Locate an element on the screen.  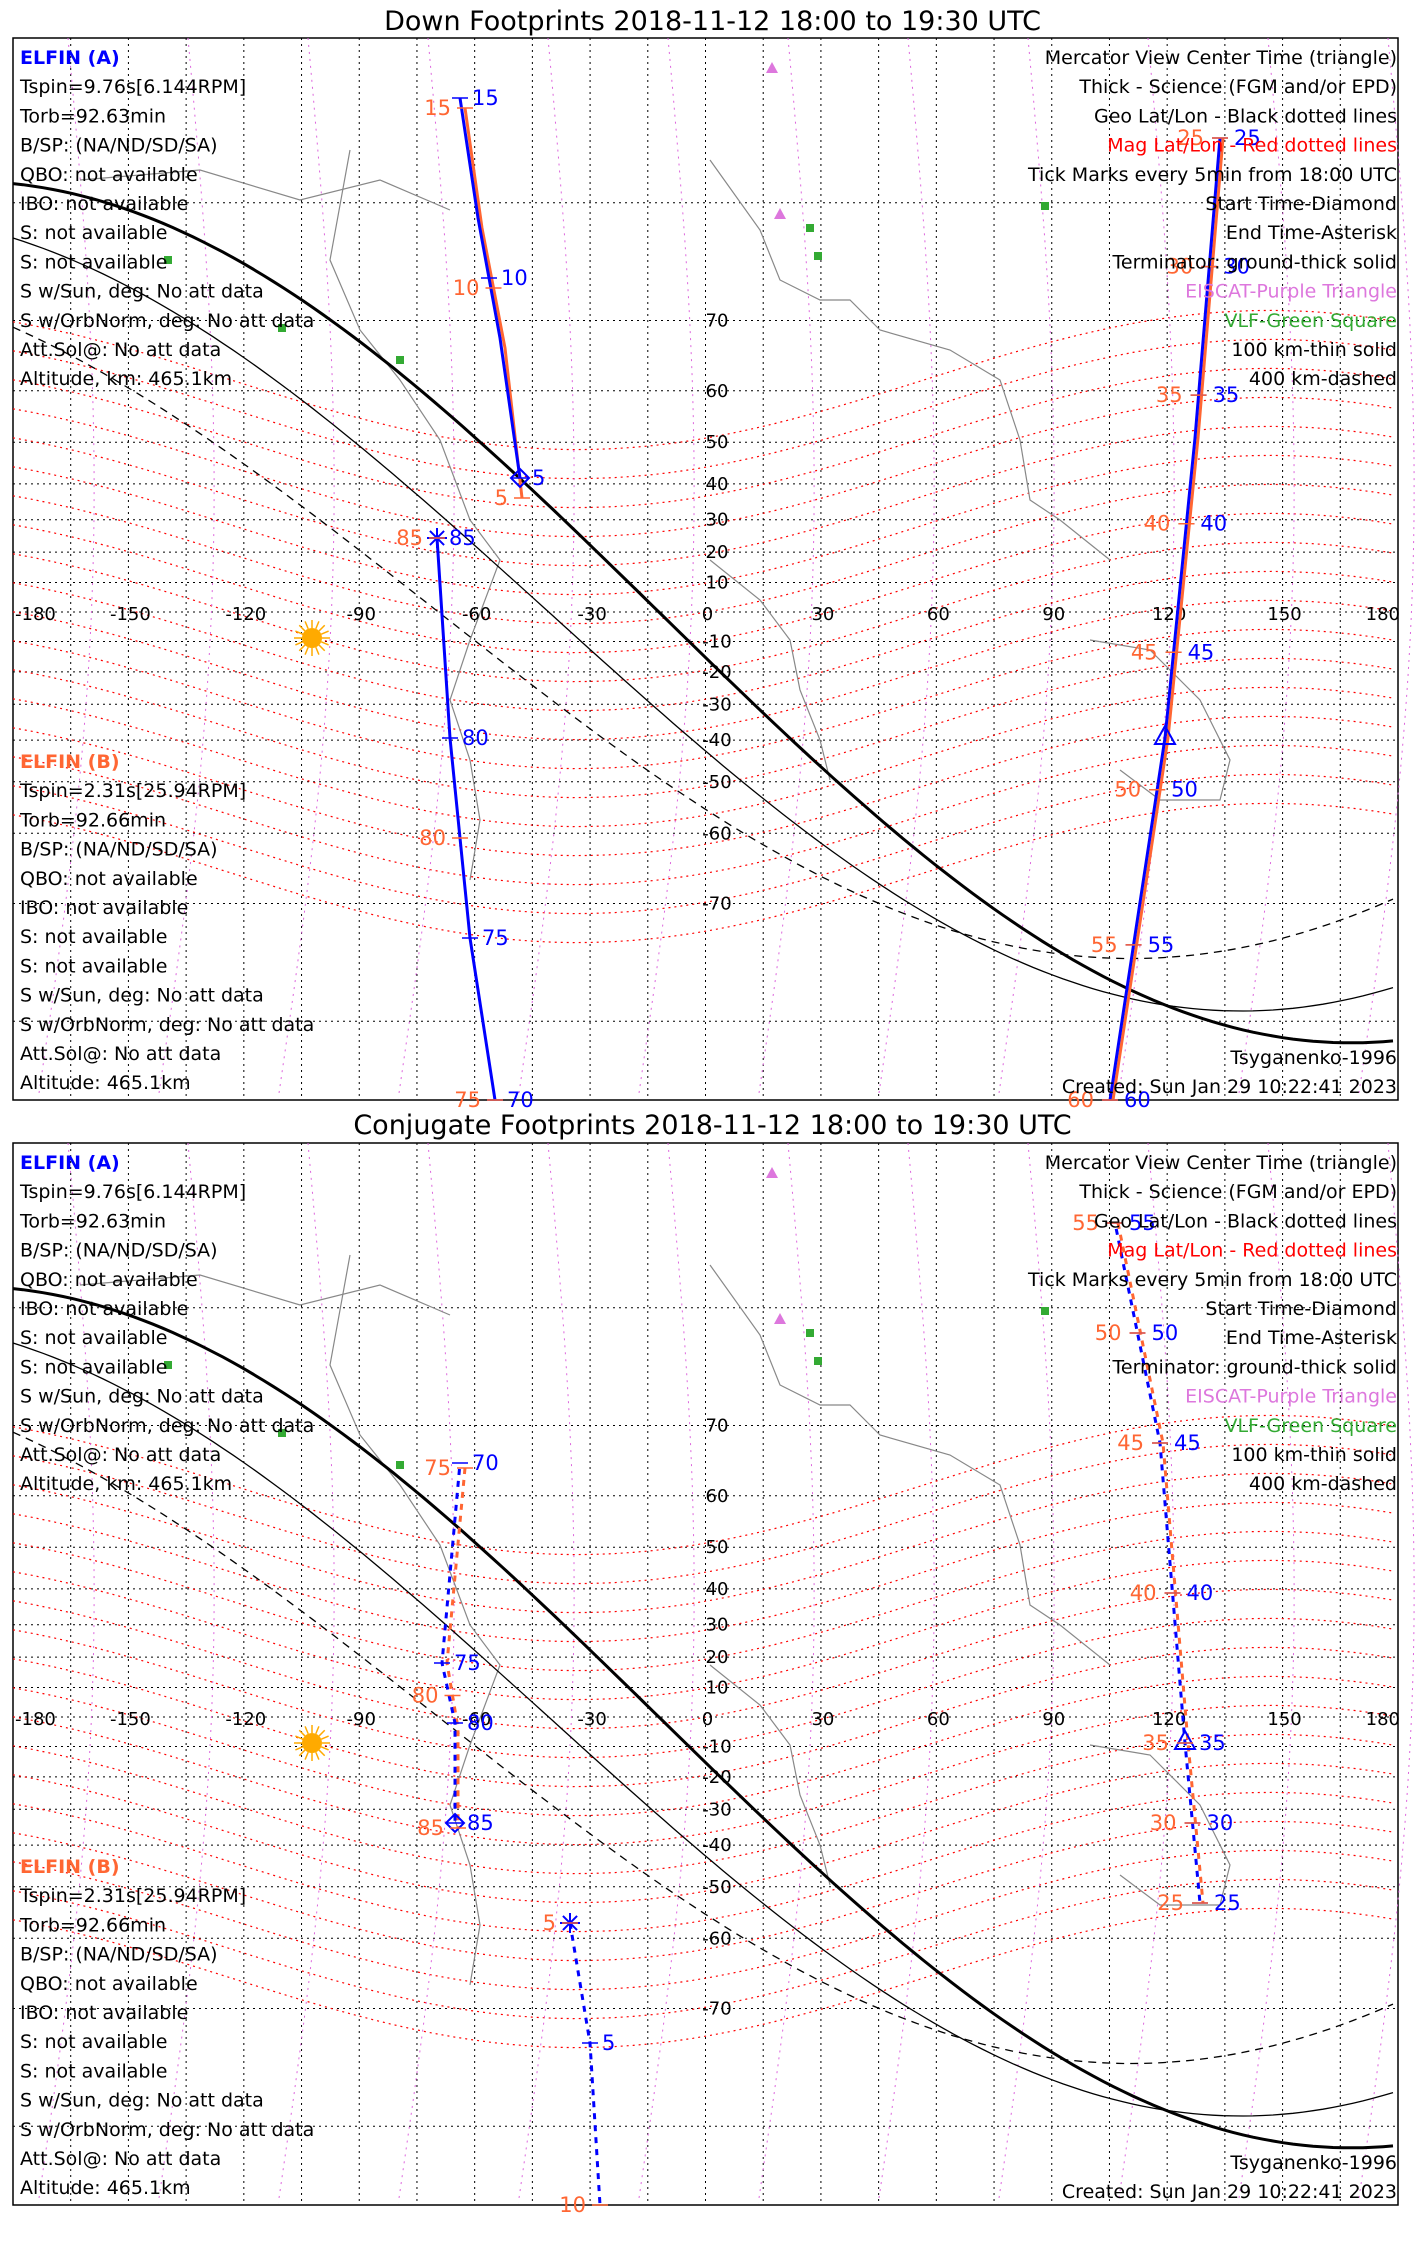
lon-tick-label: 0 is located at coordinates (707, 614).